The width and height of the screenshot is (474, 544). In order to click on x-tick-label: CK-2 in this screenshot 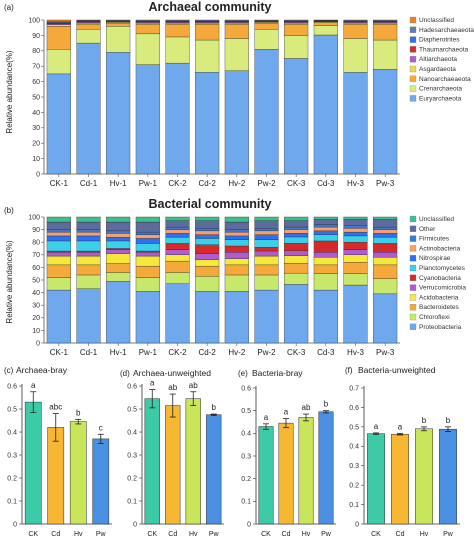, I will do `click(177, 352)`.